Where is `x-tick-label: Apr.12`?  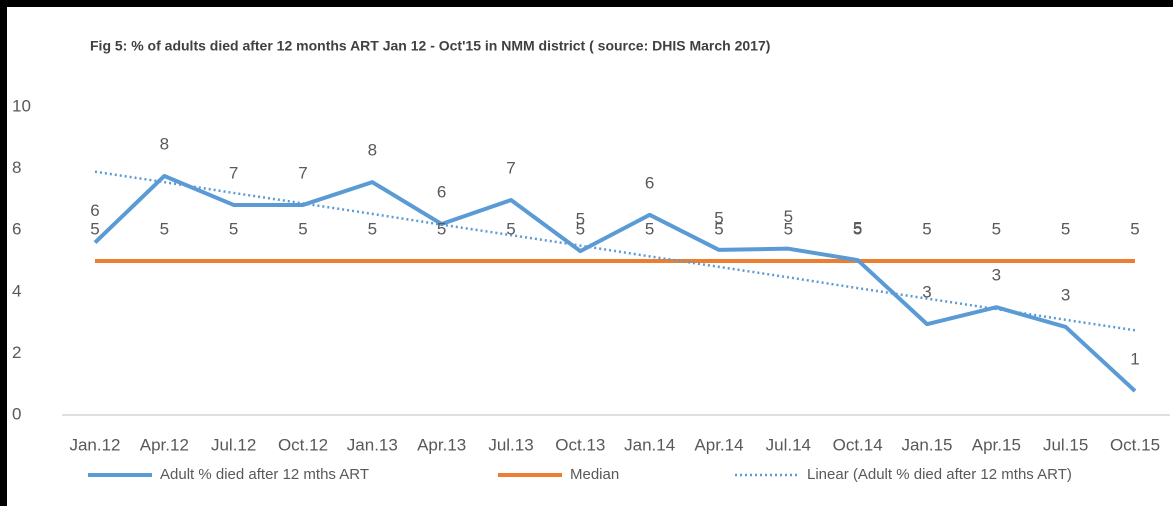
x-tick-label: Apr.12 is located at coordinates (164, 444).